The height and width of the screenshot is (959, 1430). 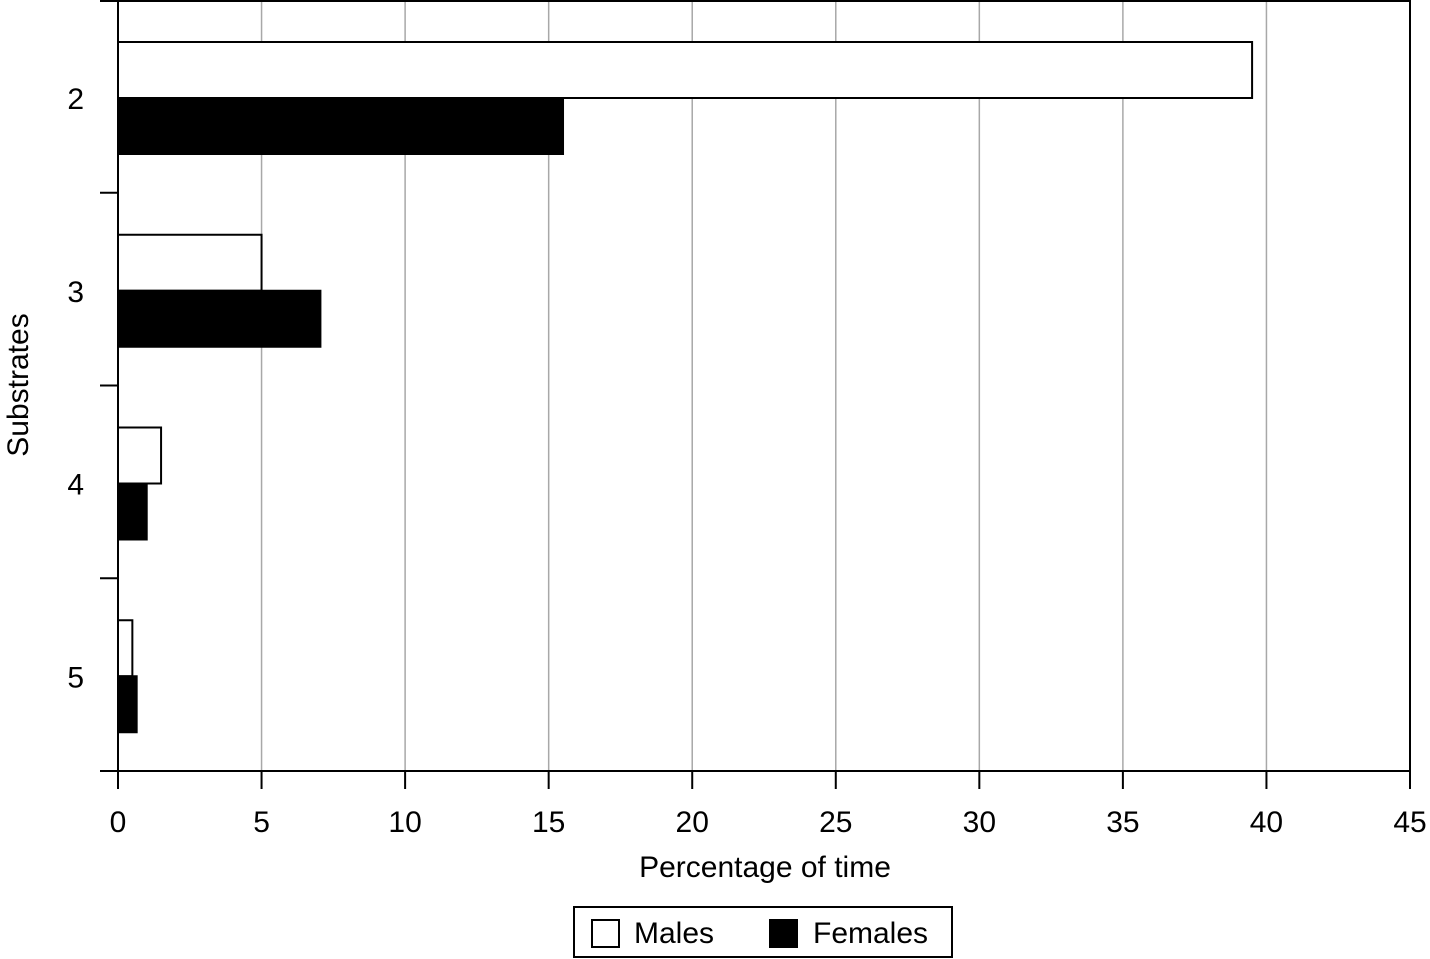 What do you see at coordinates (75, 677) in the screenshot?
I see `y-tick-label: 5` at bounding box center [75, 677].